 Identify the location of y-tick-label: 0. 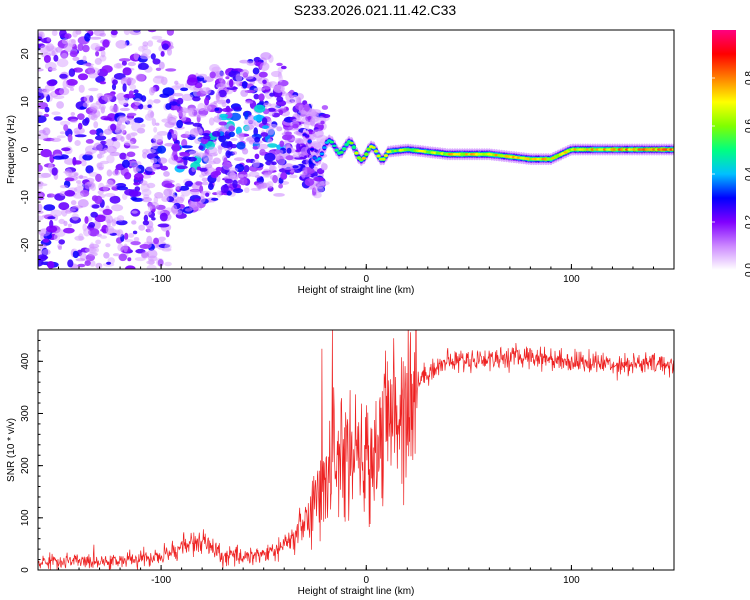
(25, 149).